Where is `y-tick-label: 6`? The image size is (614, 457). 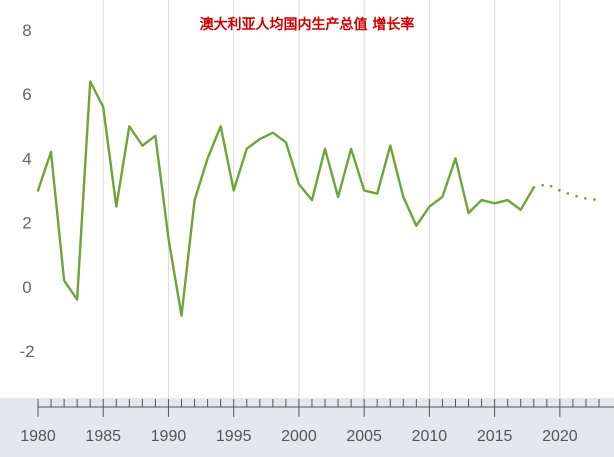 y-tick-label: 6 is located at coordinates (26, 94).